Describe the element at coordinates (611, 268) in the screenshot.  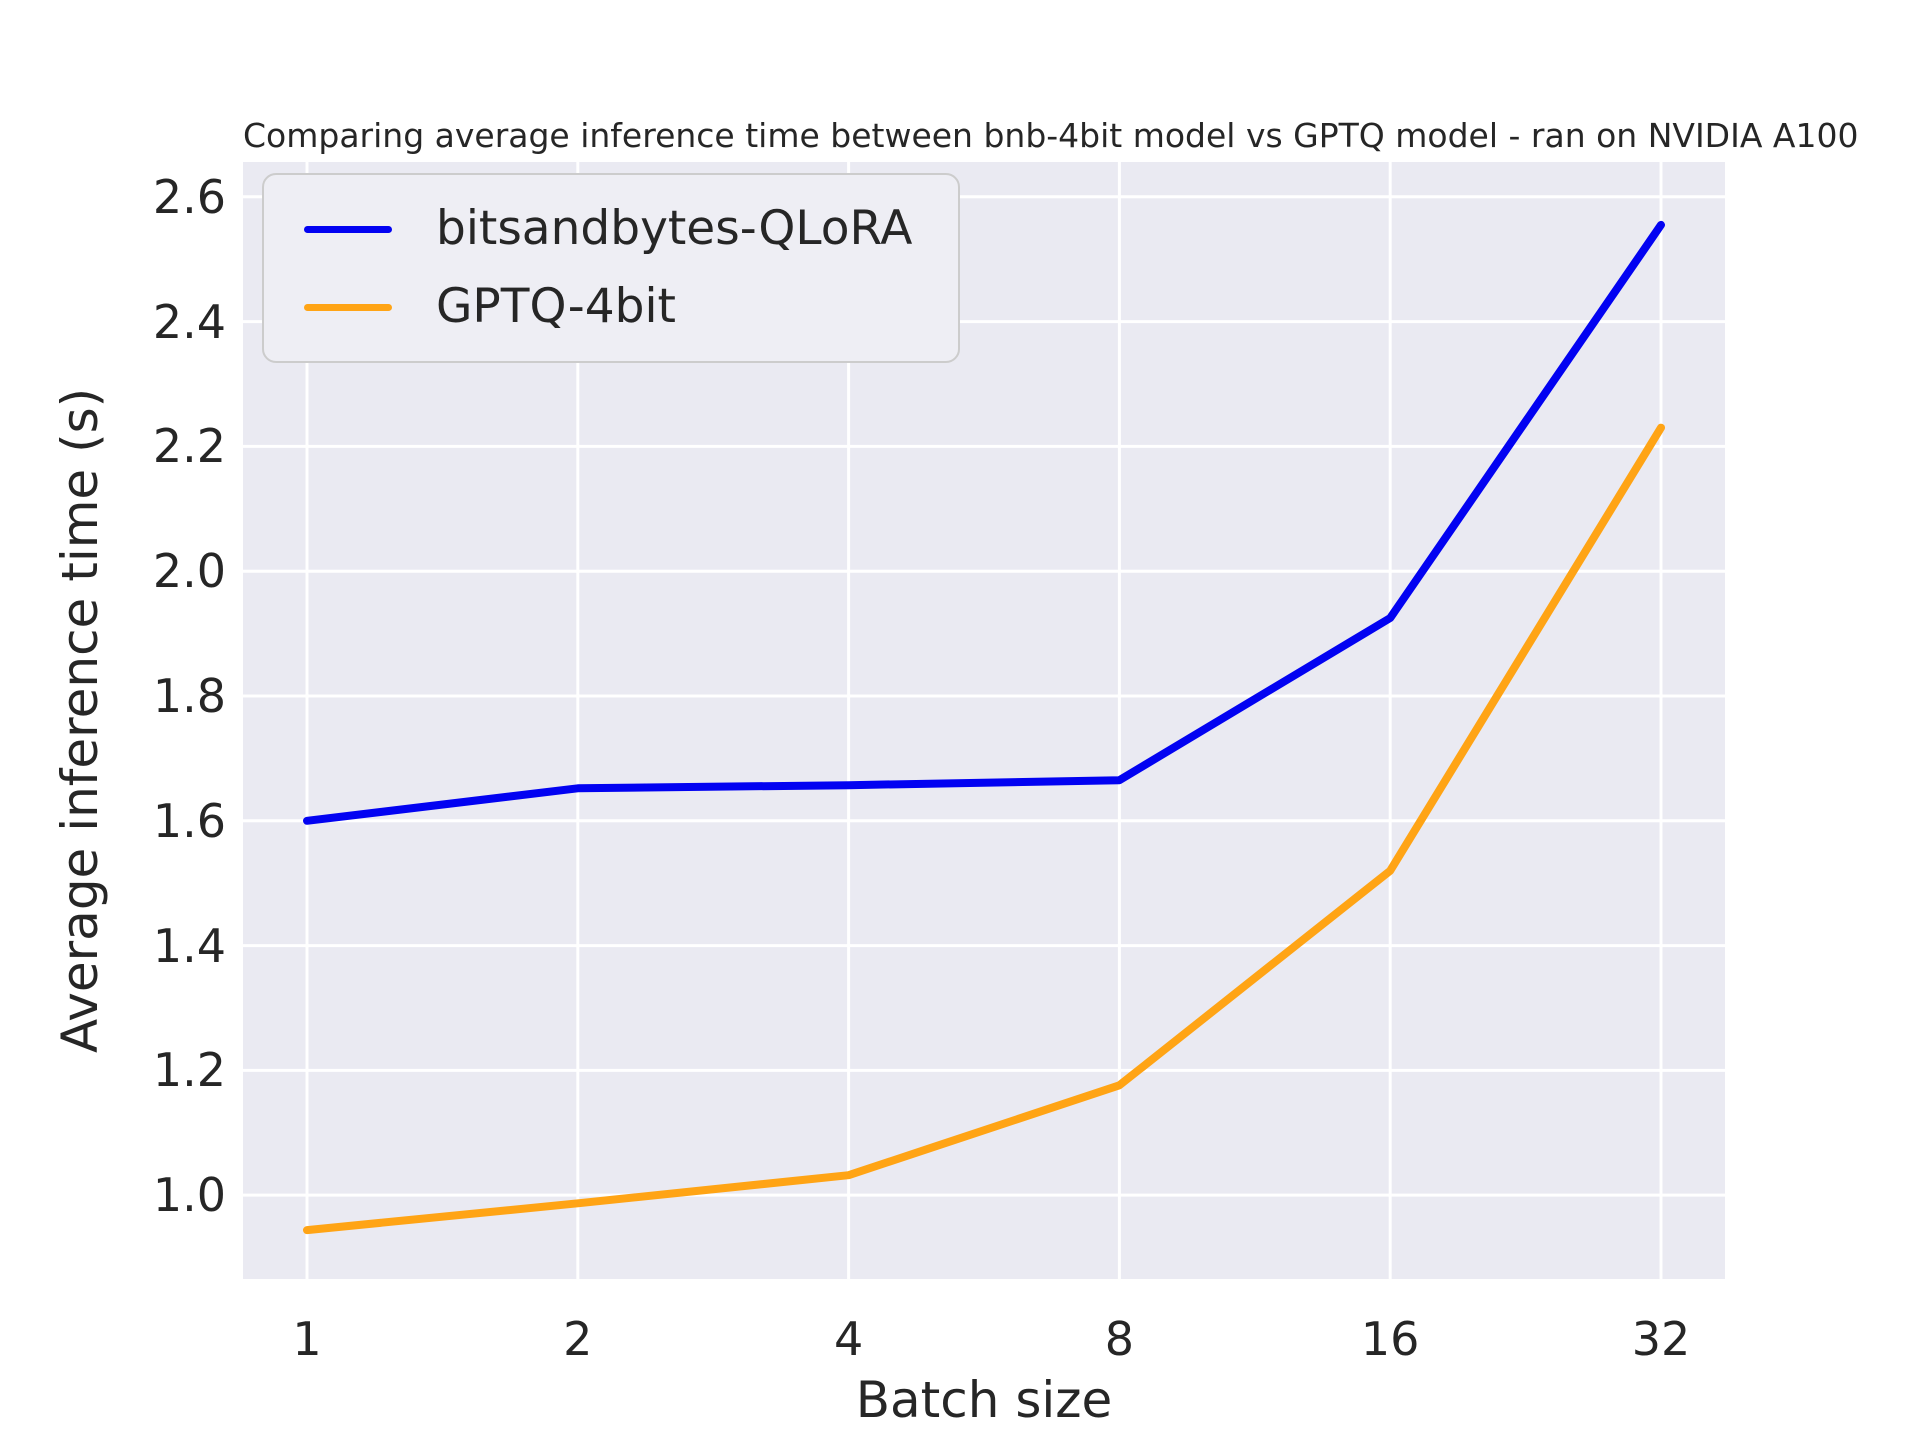
I see `legend: bitsandbytes-QLoRA GPTQ-4bit` at that location.